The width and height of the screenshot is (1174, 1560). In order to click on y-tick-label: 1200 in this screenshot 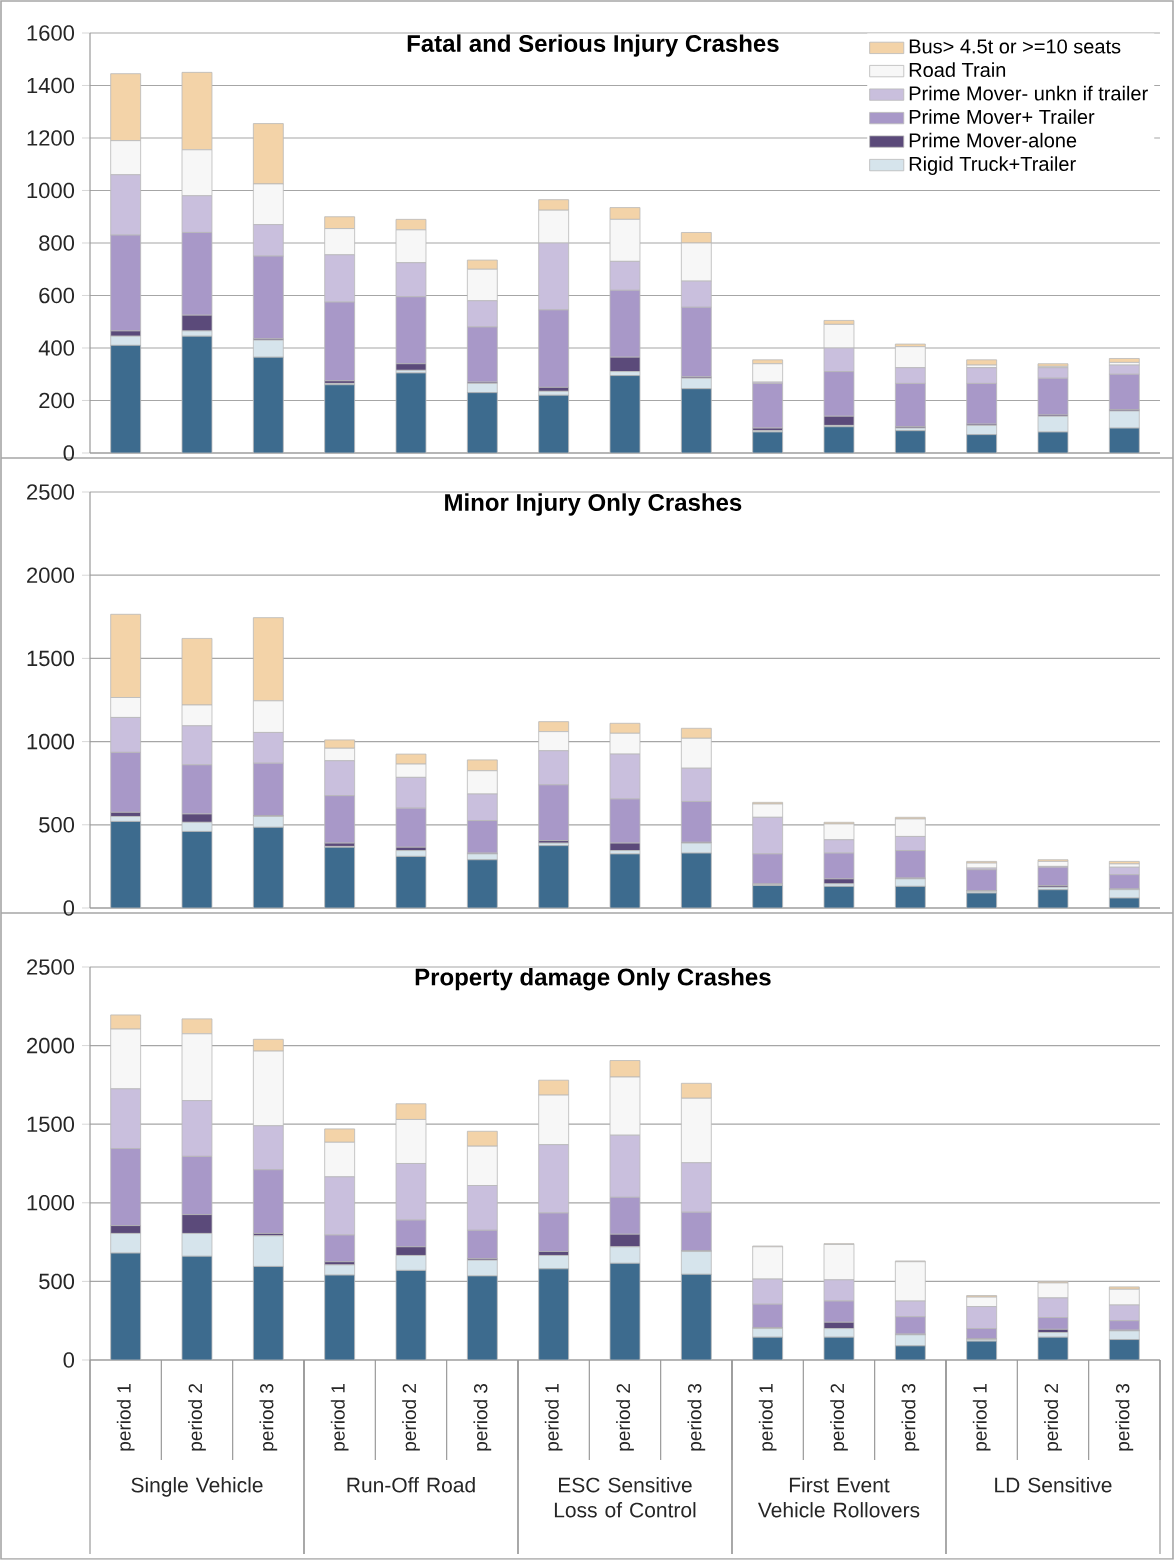, I will do `click(51, 138)`.